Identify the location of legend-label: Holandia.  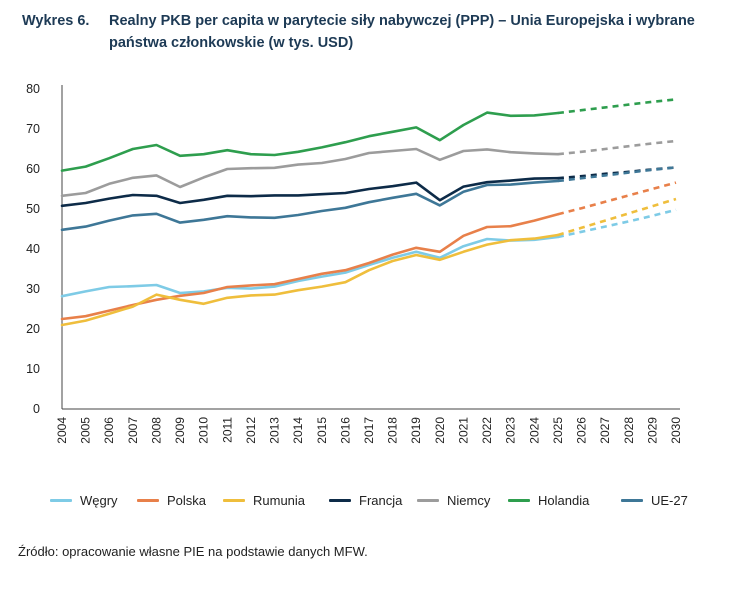
(564, 500).